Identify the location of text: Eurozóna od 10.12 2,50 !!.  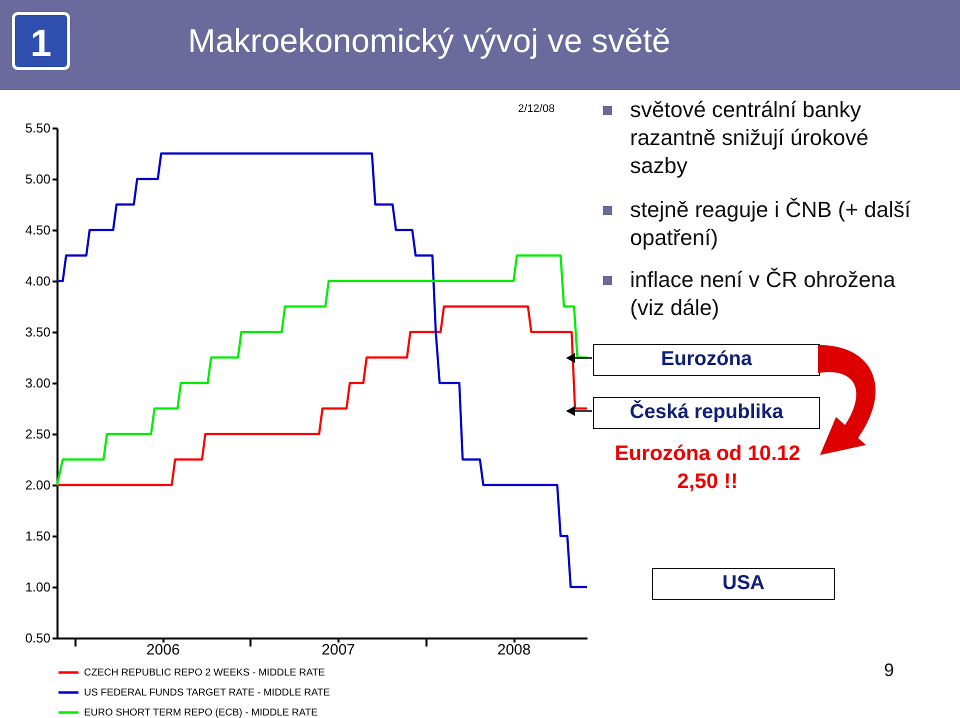
(708, 468).